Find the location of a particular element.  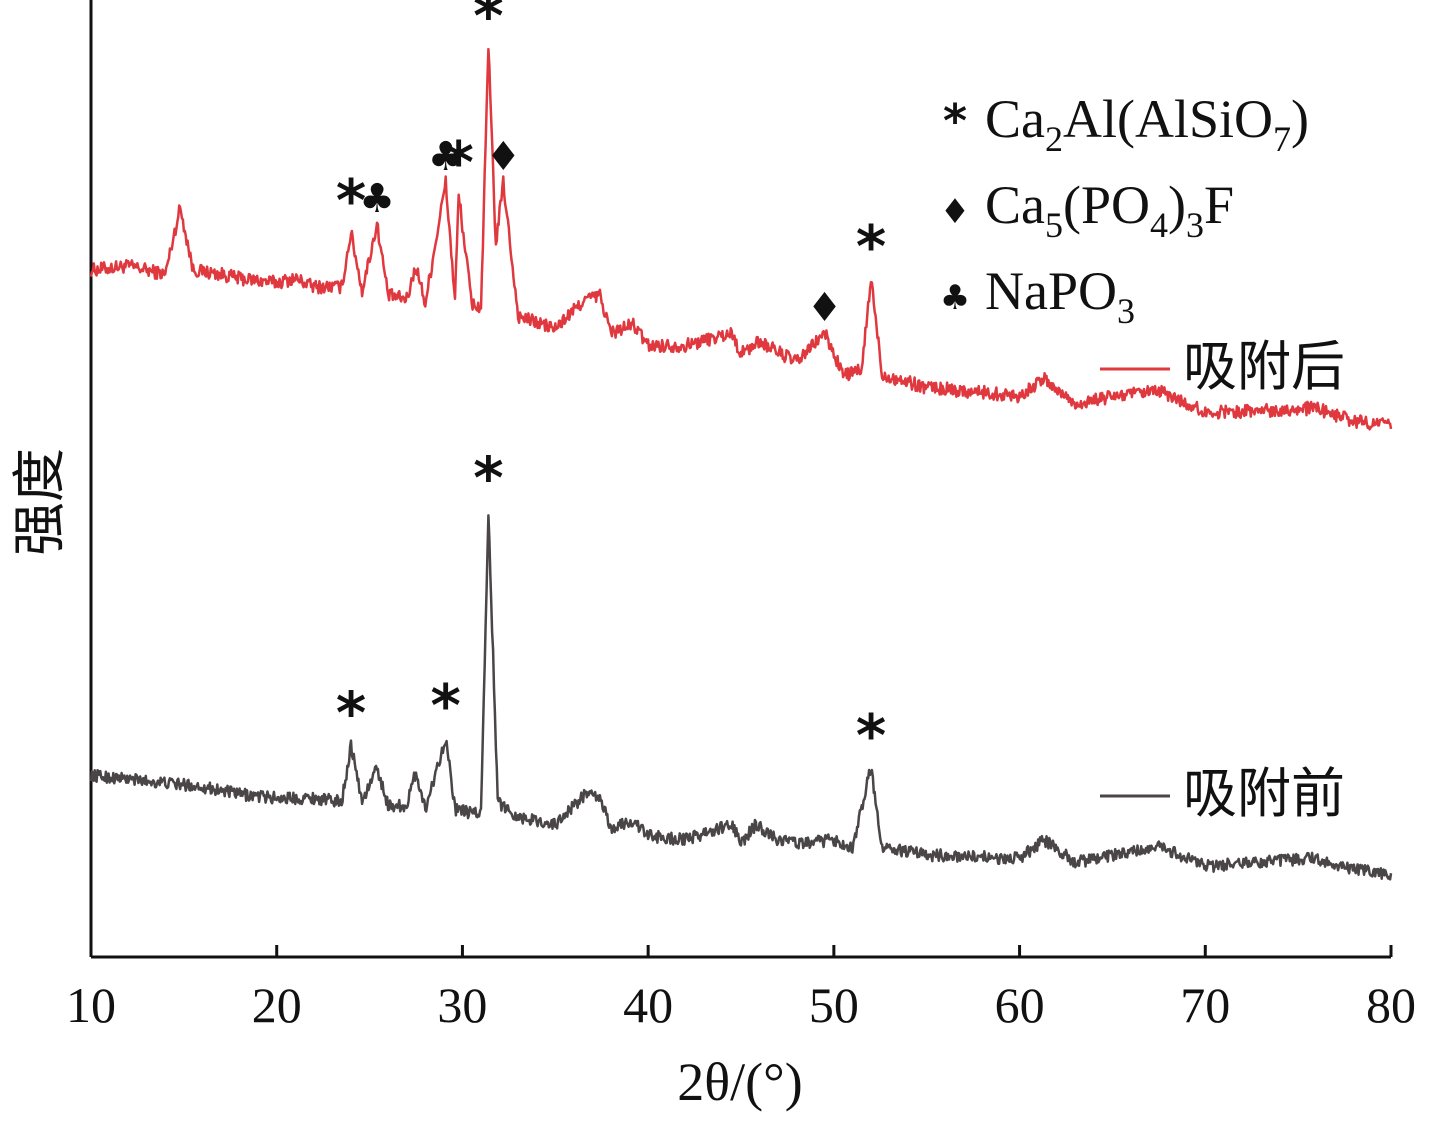

x-tick-label: 40 is located at coordinates (648, 1005).